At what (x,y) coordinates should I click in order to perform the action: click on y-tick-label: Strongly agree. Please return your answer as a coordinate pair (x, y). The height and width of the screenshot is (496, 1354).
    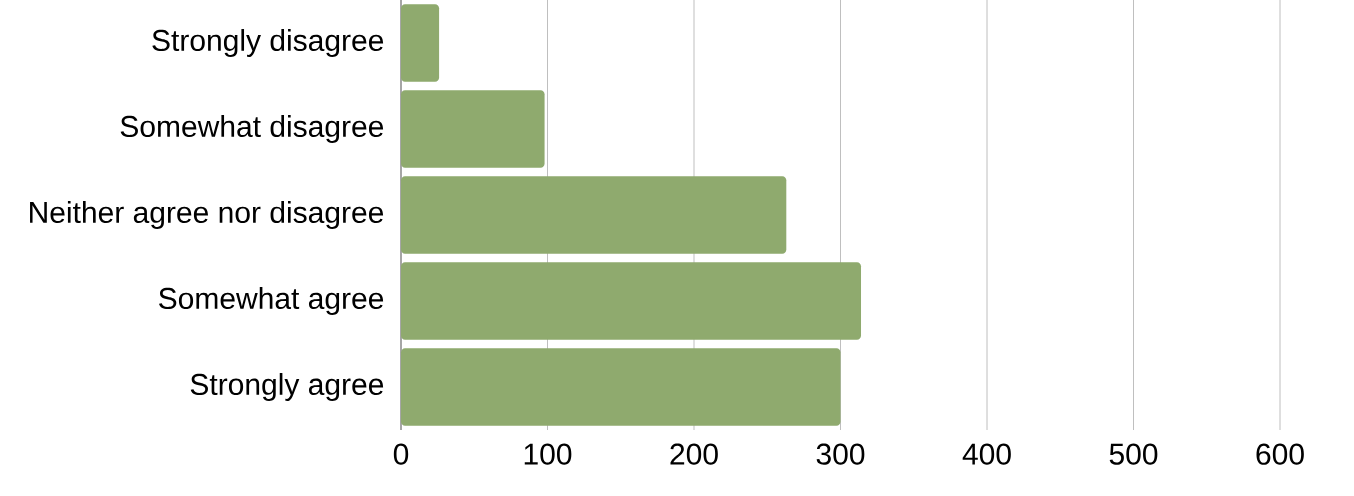
    Looking at the image, I should click on (287, 387).